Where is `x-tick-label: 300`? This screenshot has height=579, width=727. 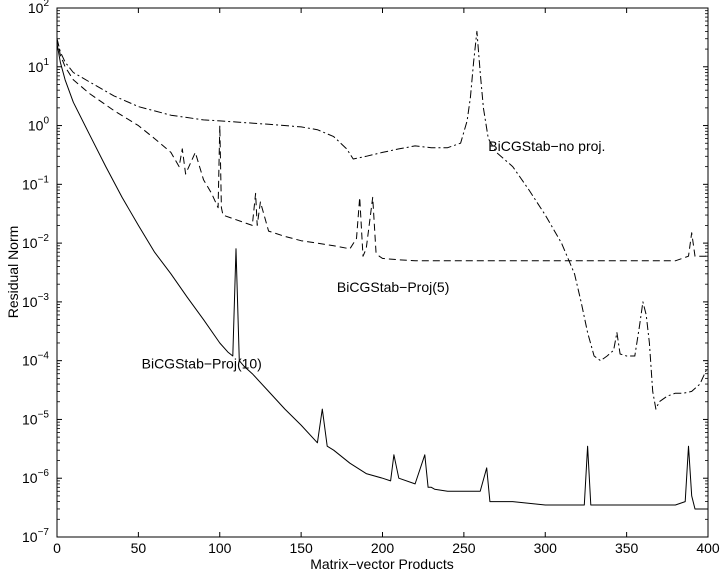 x-tick-label: 300 is located at coordinates (546, 548).